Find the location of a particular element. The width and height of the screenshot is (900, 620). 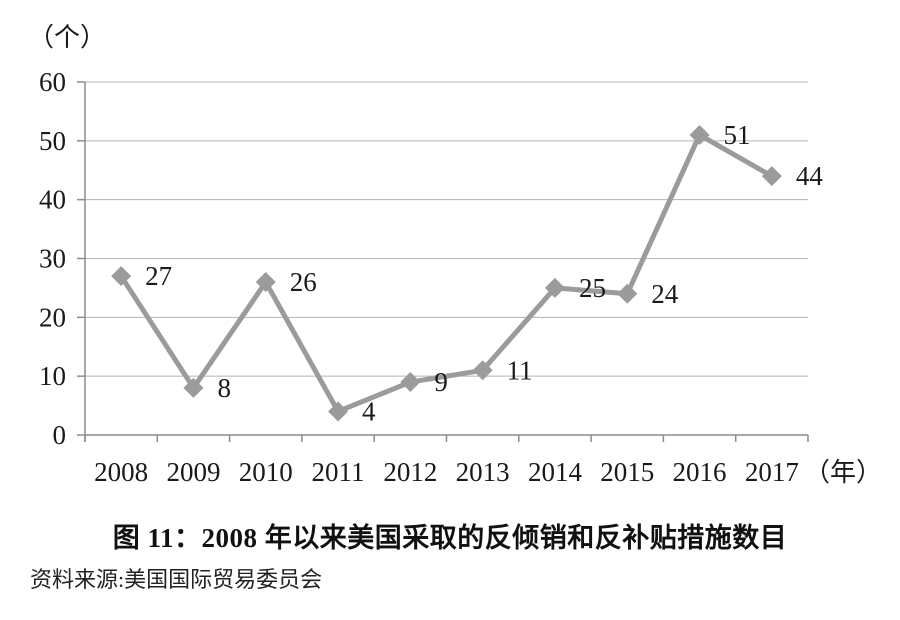

data-point-label: 11 is located at coordinates (520, 370).